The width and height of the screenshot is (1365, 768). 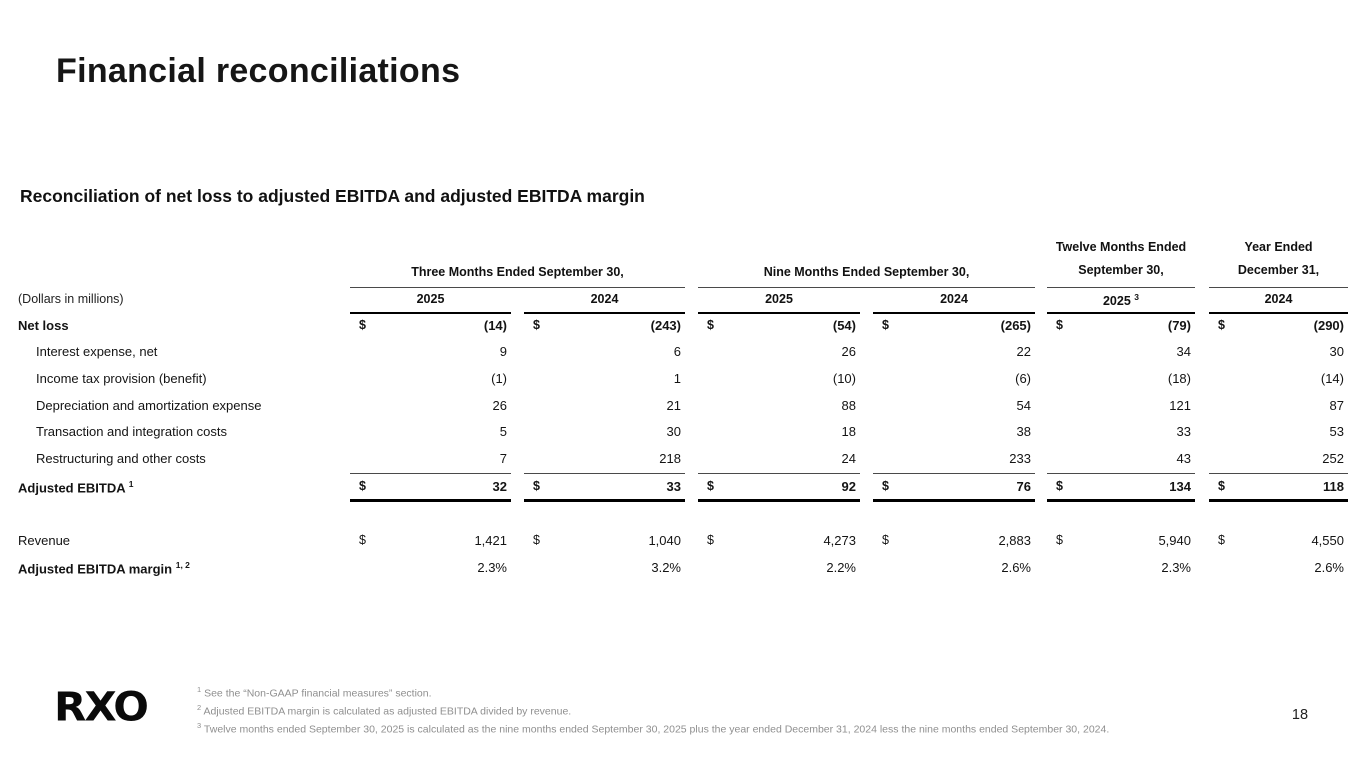 I want to click on cell-value: 34, so click(x=1183, y=351).